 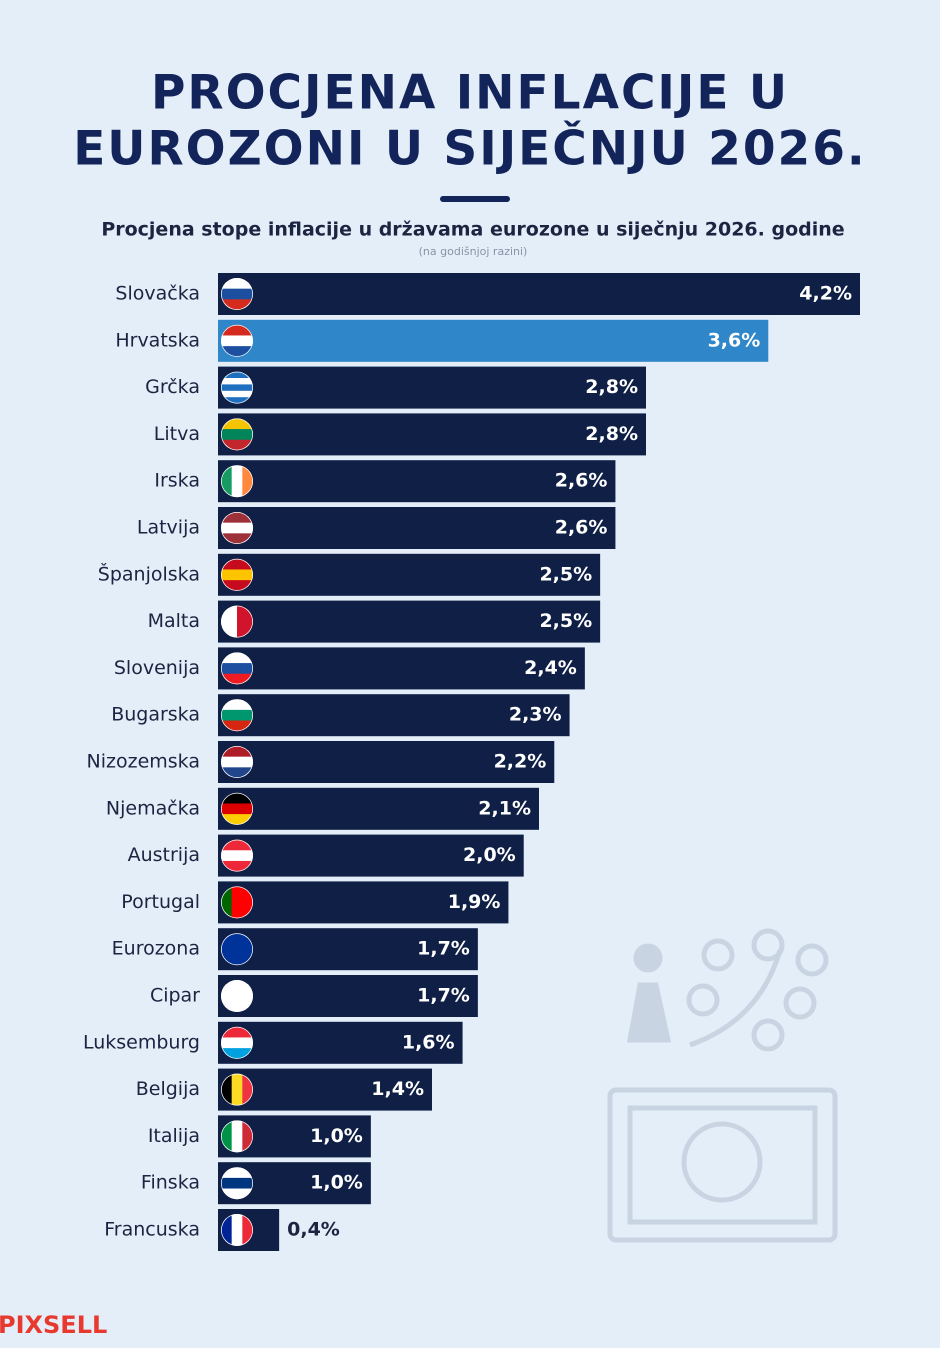 I want to click on category-label: Hrvatska, so click(x=157, y=340).